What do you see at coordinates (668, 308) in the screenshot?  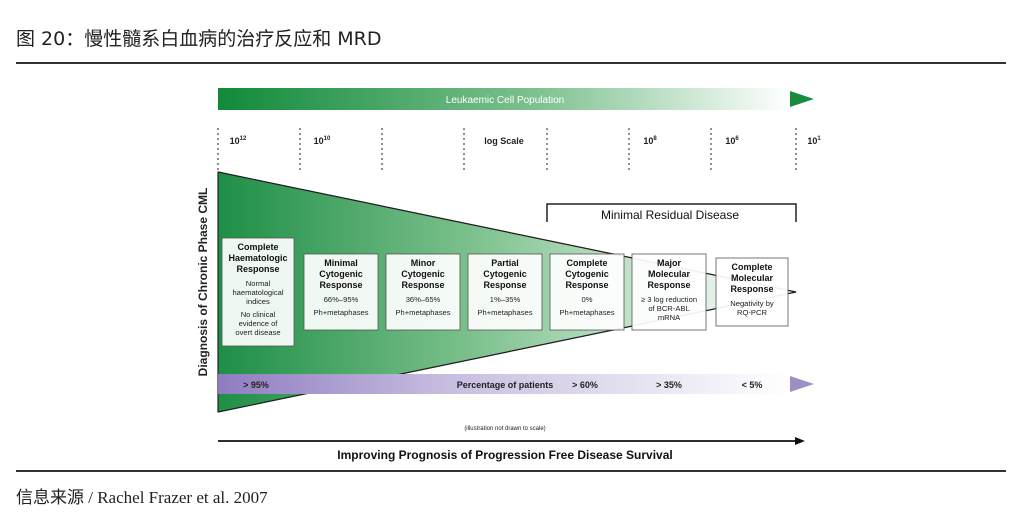 I see `response-detail: of BCR-ABL` at bounding box center [668, 308].